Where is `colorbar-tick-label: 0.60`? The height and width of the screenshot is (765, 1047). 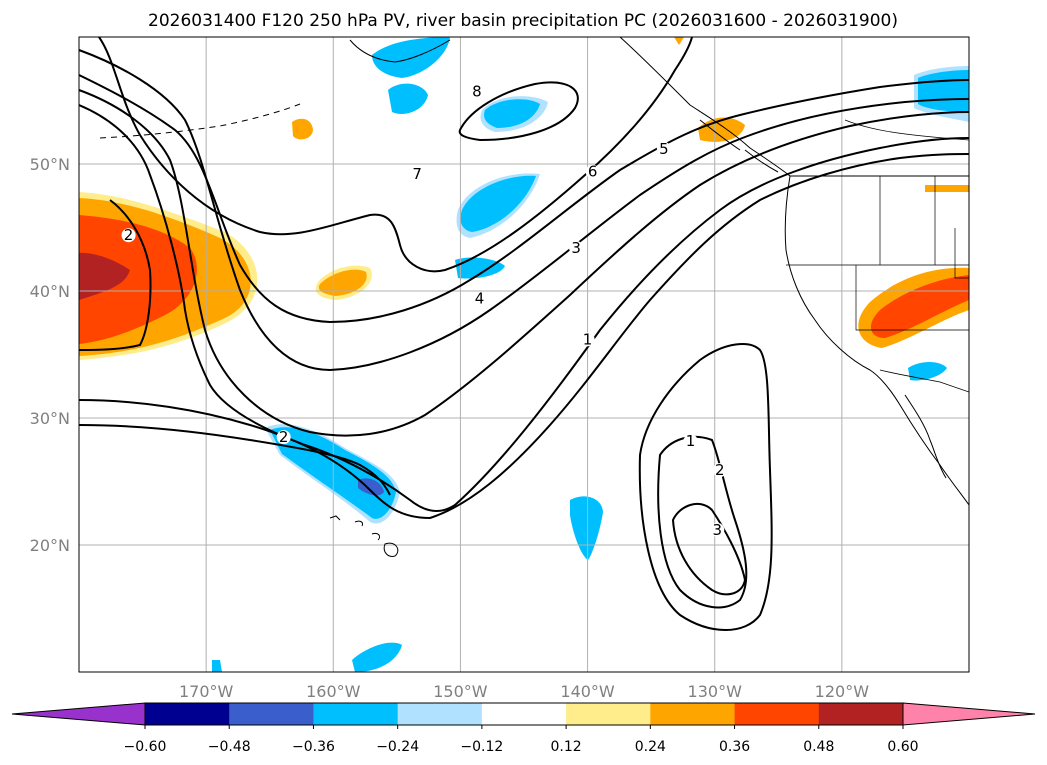 colorbar-tick-label: 0.60 is located at coordinates (902, 747).